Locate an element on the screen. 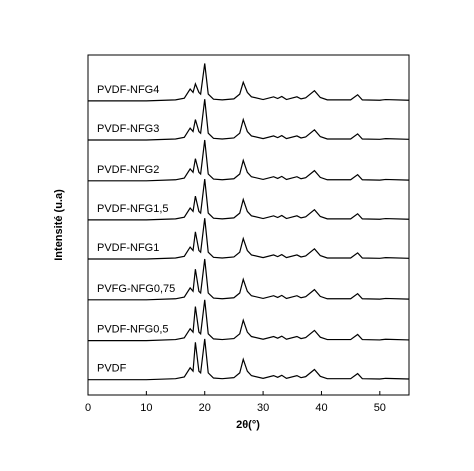  series-label: PVDF is located at coordinates (112, 369).